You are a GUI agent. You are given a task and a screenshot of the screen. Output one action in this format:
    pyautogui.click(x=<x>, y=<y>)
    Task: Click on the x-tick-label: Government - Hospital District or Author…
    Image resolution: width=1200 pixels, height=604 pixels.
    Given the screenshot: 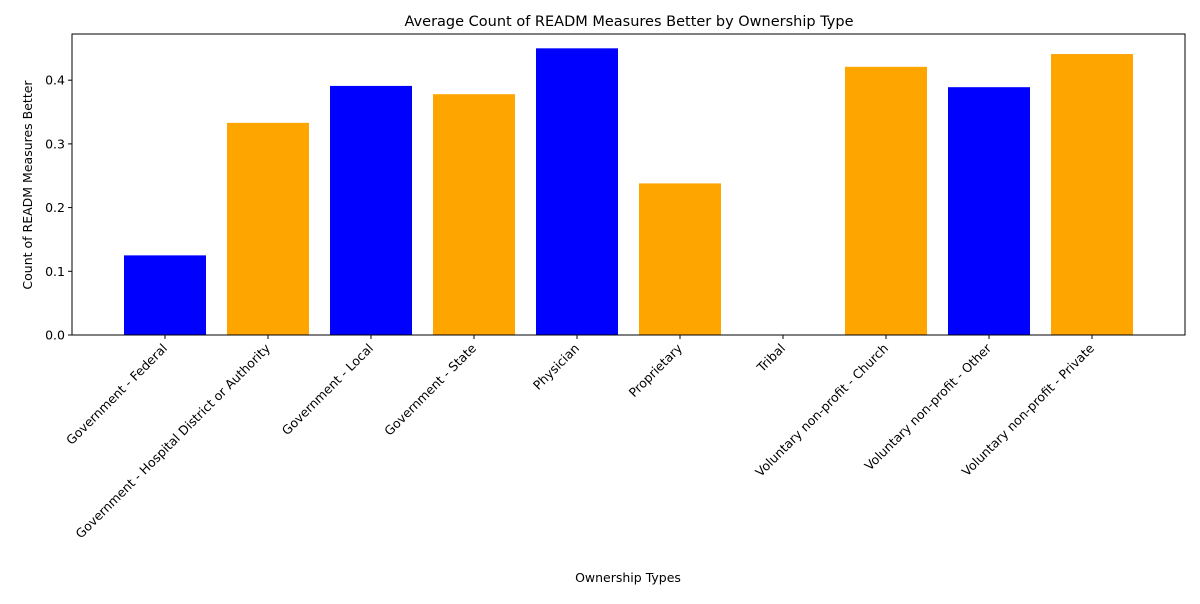 What is the action you would take?
    pyautogui.click(x=172, y=440)
    